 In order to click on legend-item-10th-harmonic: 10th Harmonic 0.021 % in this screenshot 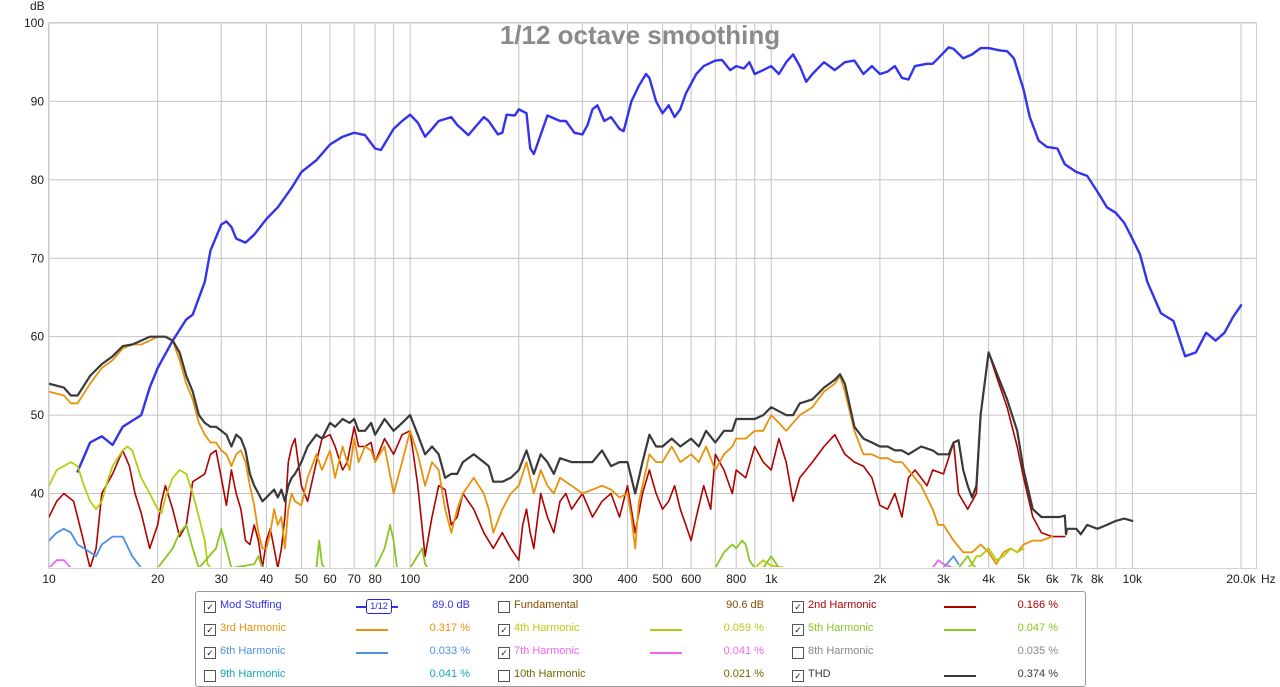, I will do `click(642, 676)`.